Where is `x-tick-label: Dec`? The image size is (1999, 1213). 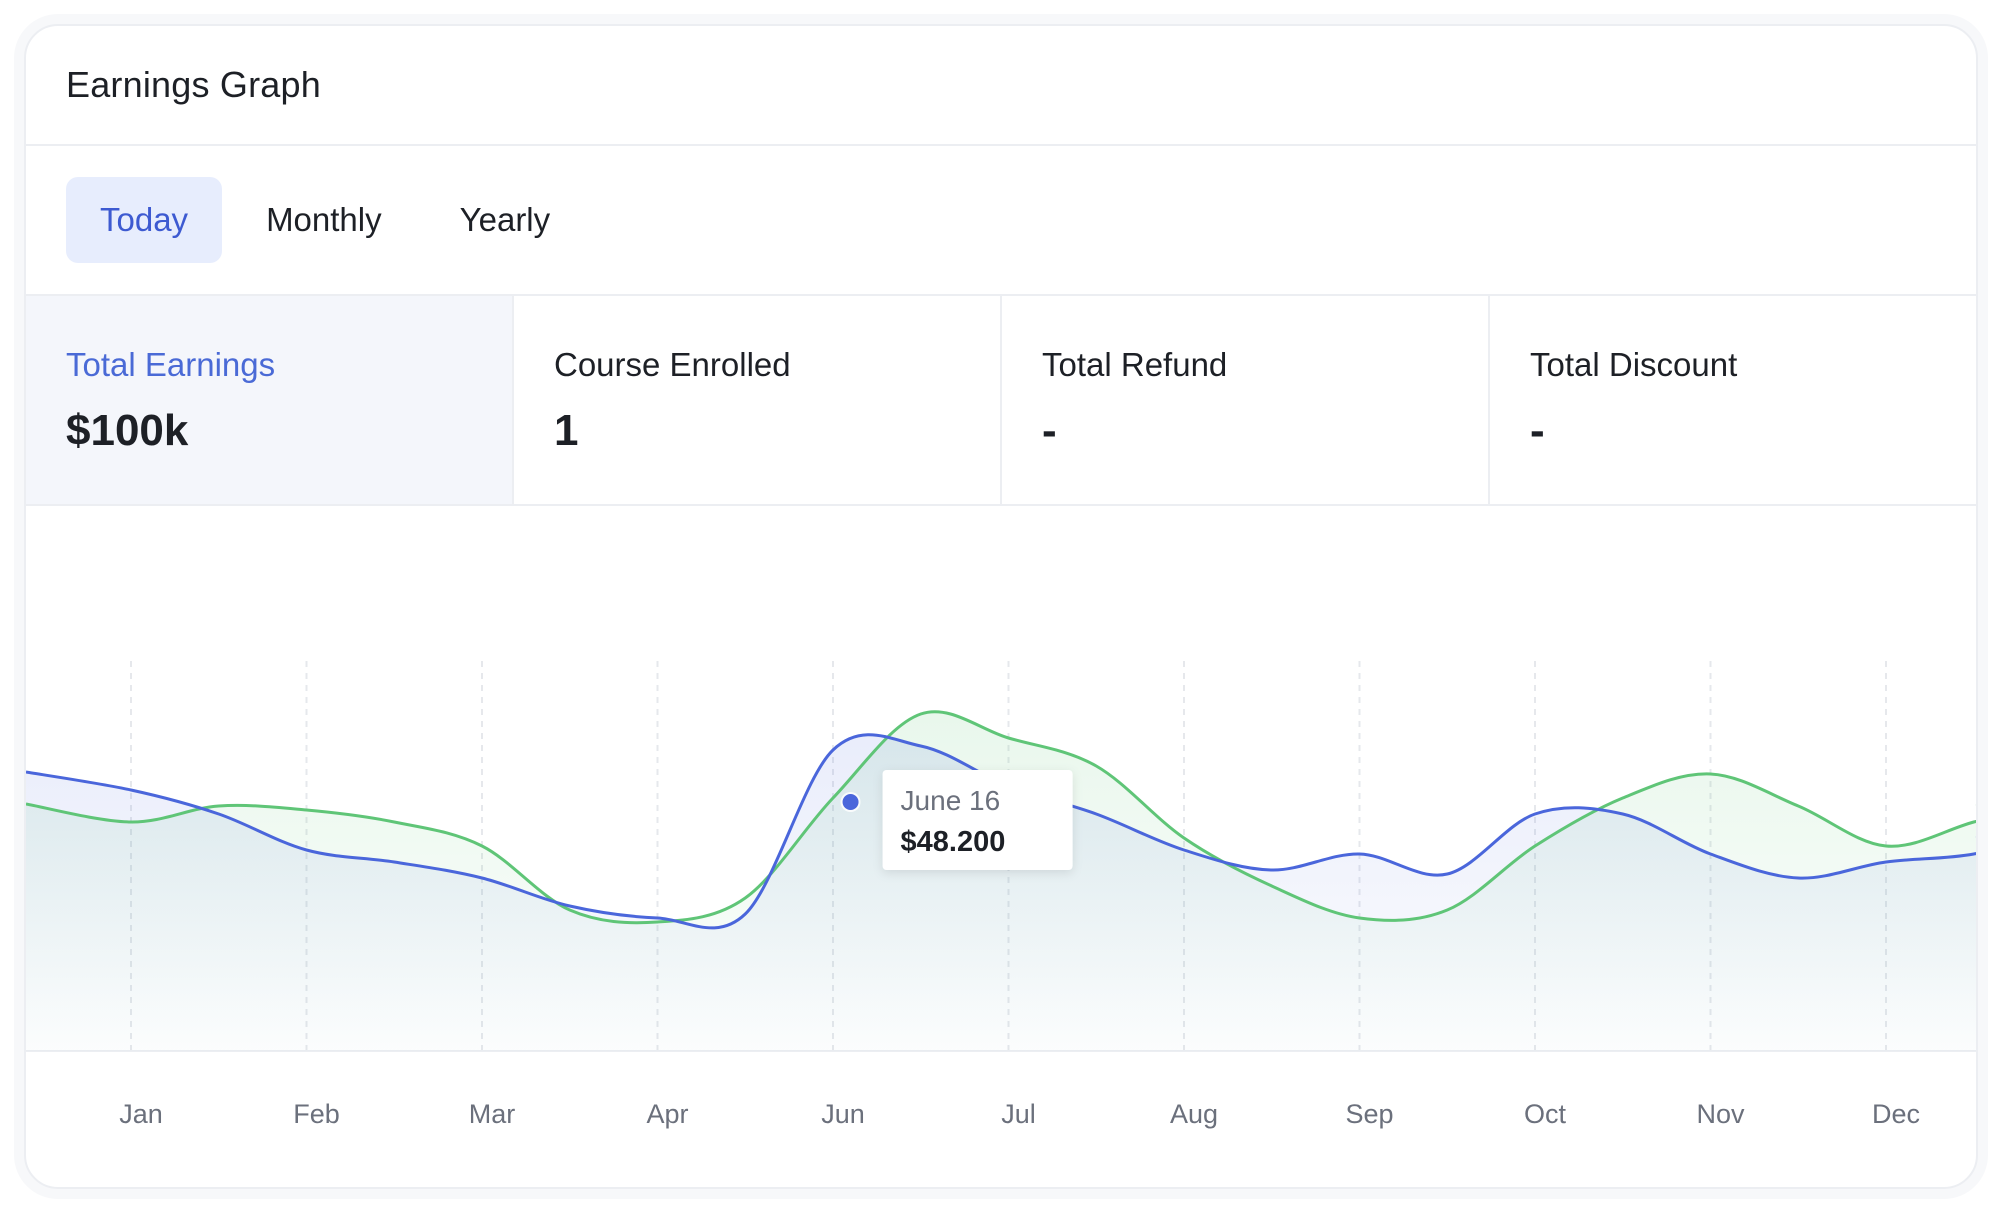
x-tick-label: Dec is located at coordinates (1896, 1114).